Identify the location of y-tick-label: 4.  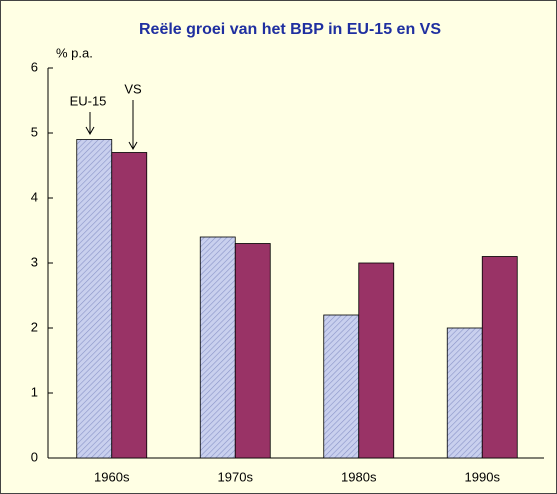
(34, 196).